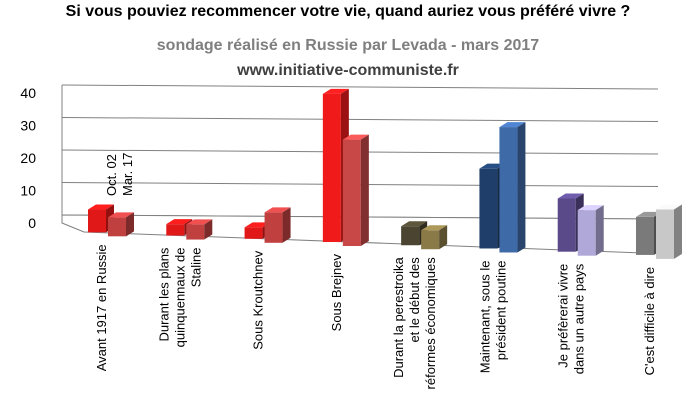  I want to click on x-tick-label: Avant 1917 en Russie, so click(101, 307).